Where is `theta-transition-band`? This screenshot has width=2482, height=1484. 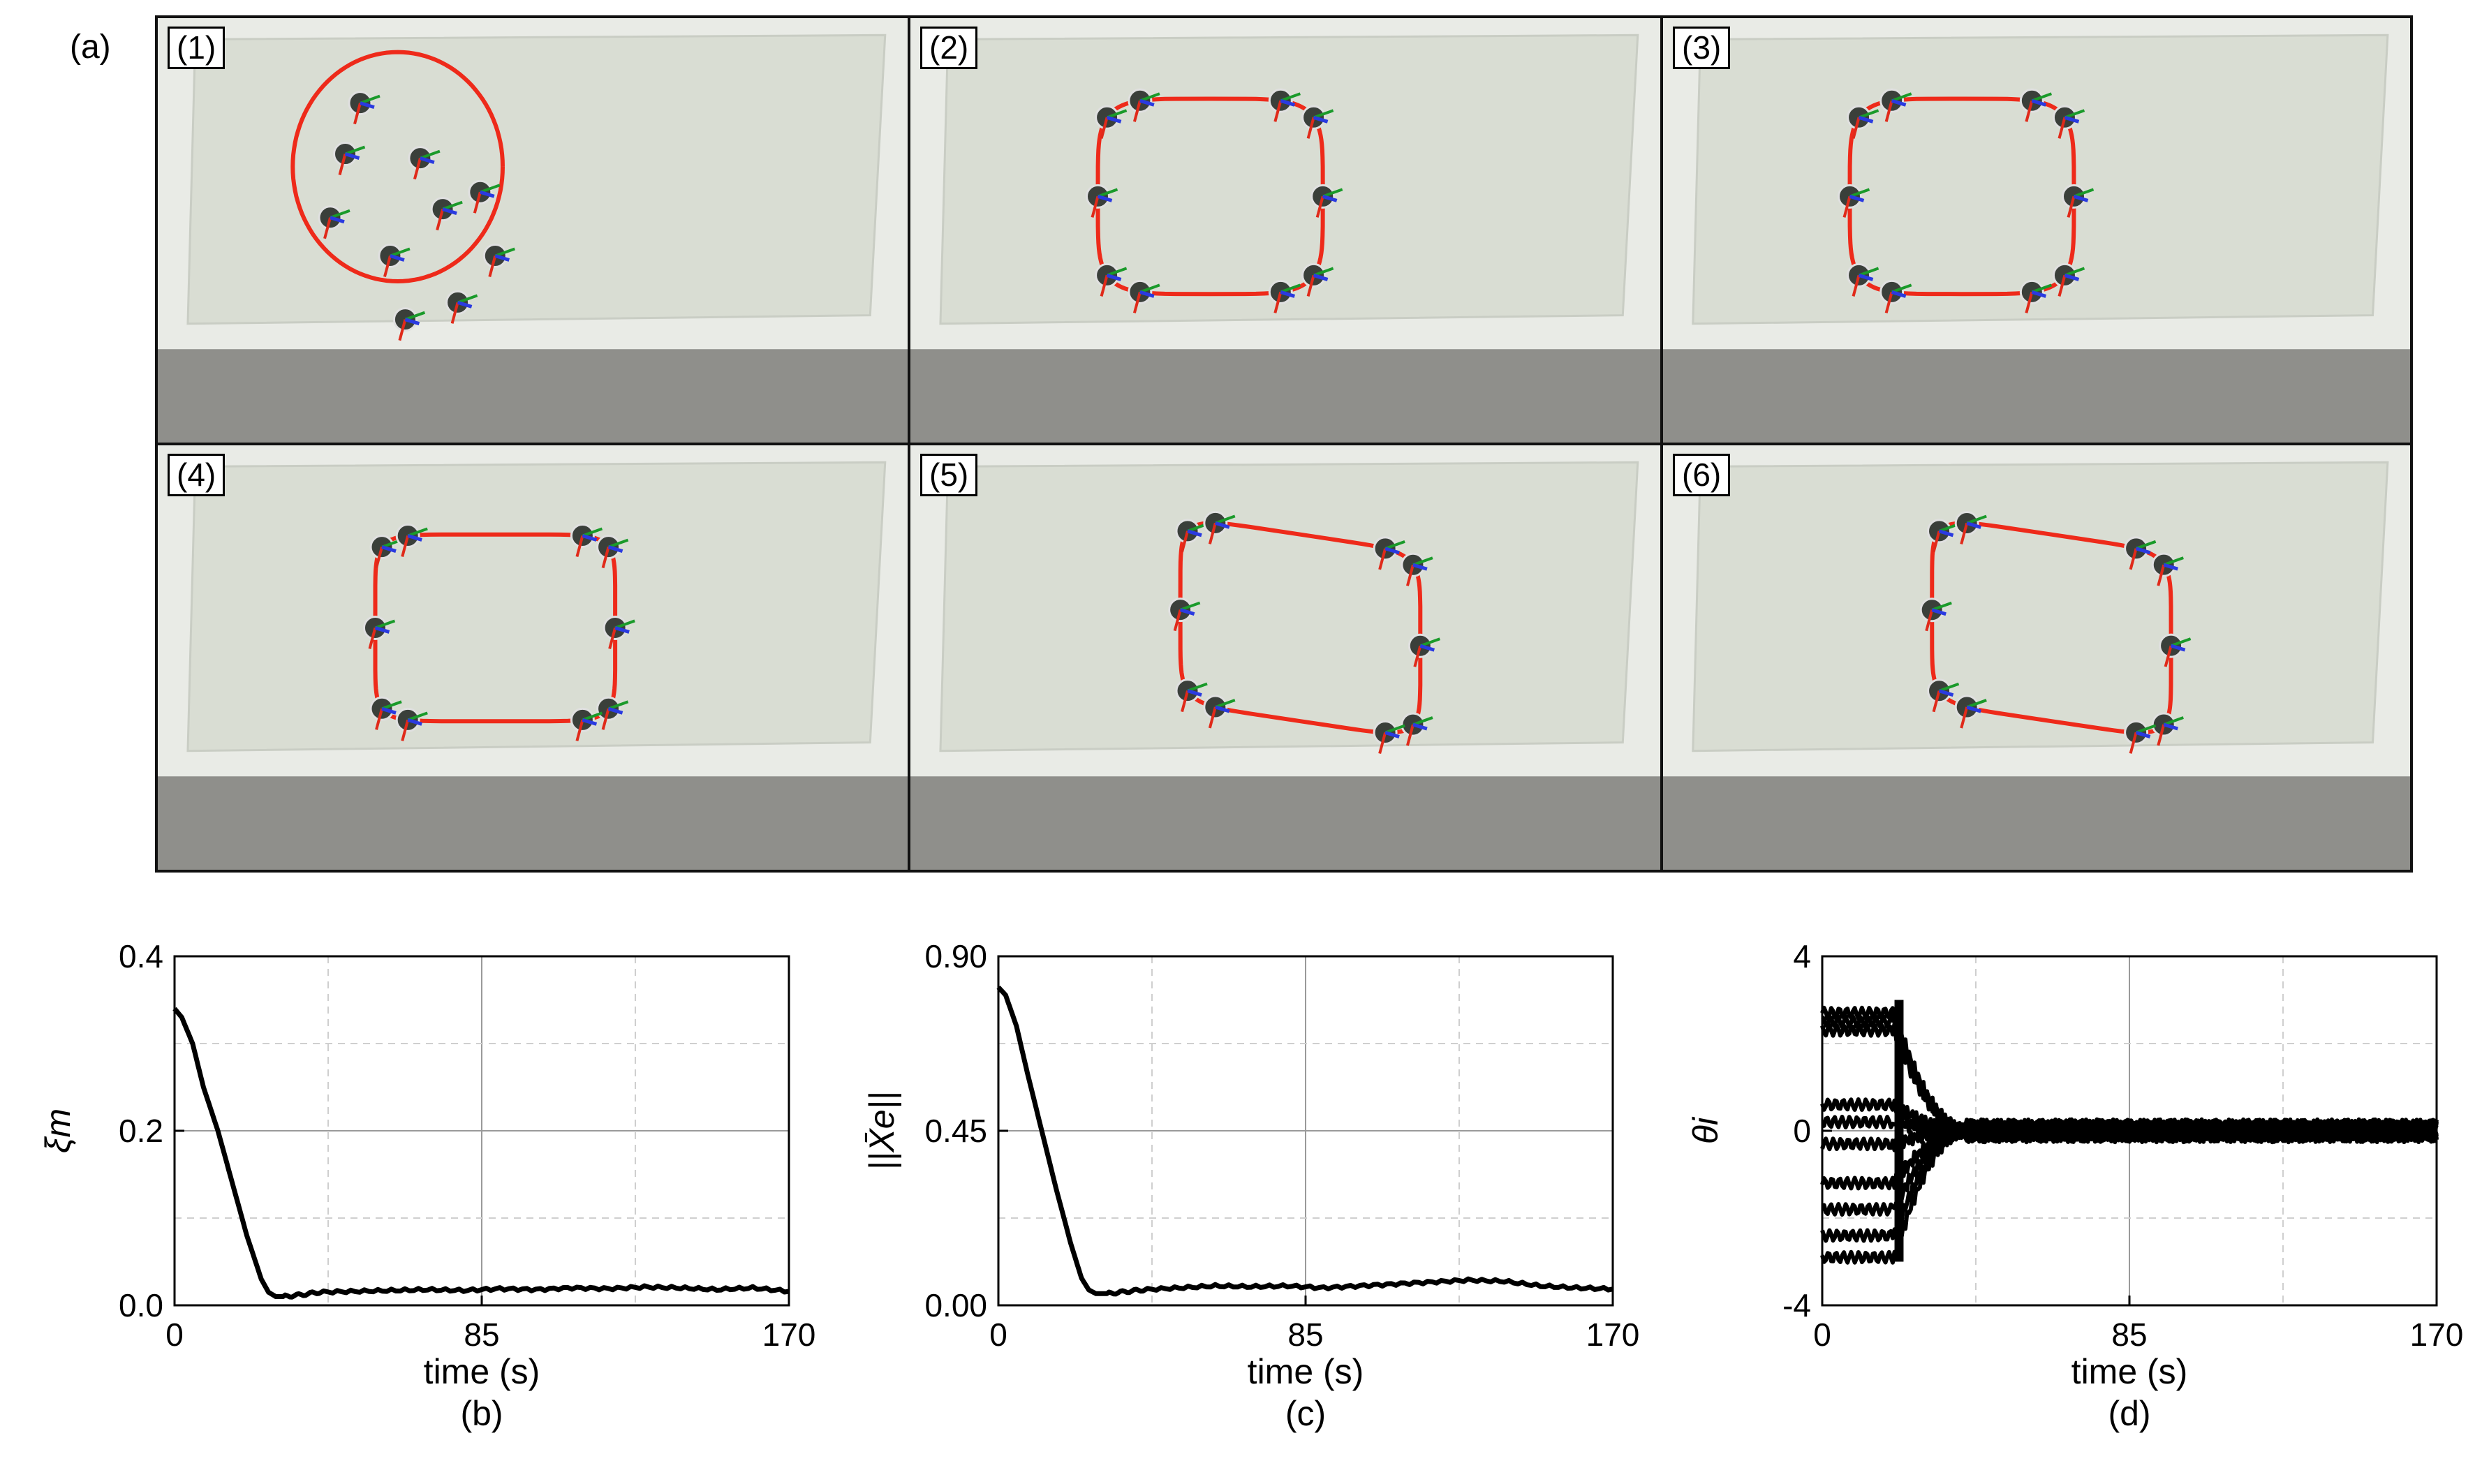
theta-transition-band is located at coordinates (1899, 1131).